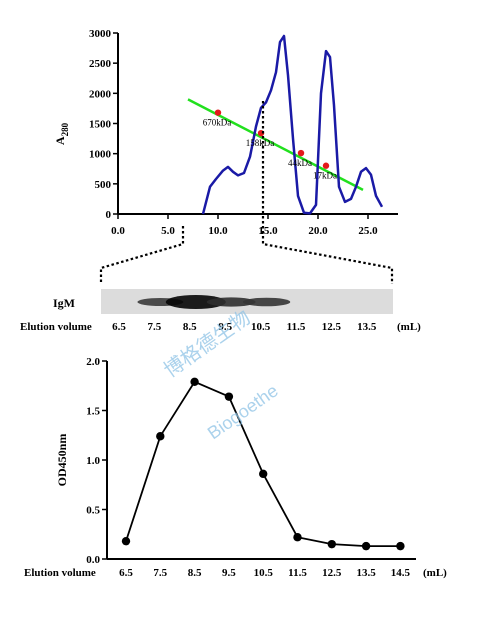 The image size is (484, 622). I want to click on y-tick-label: 2000, so click(100, 94).